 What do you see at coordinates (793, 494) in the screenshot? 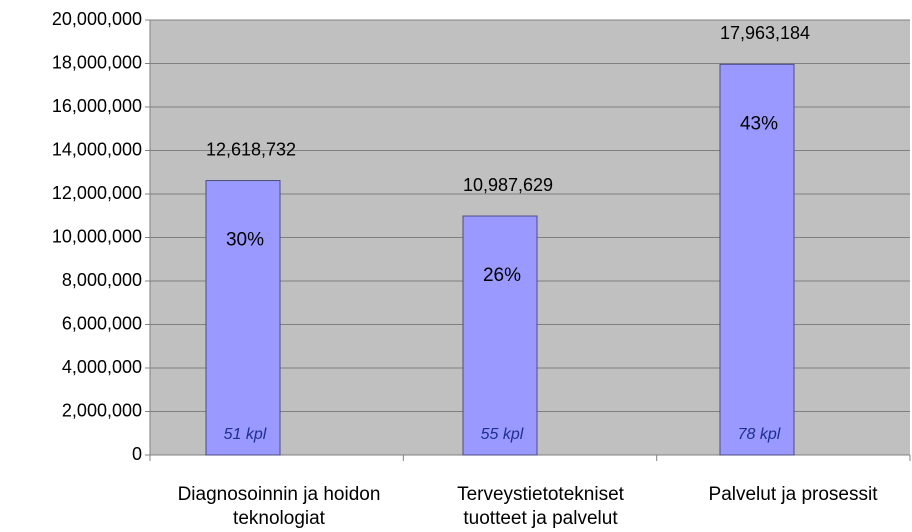
I see `x-tick-label: Palvelut ja prosessit` at bounding box center [793, 494].